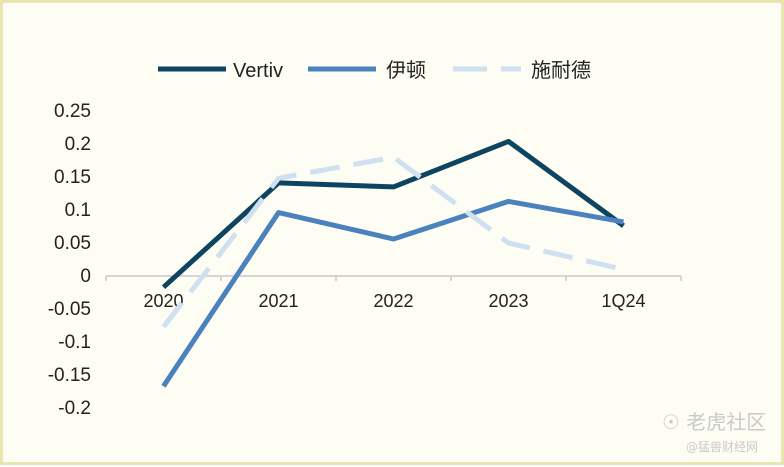 This screenshot has height=467, width=784. What do you see at coordinates (85, 276) in the screenshot?
I see `y-tick-label: 0` at bounding box center [85, 276].